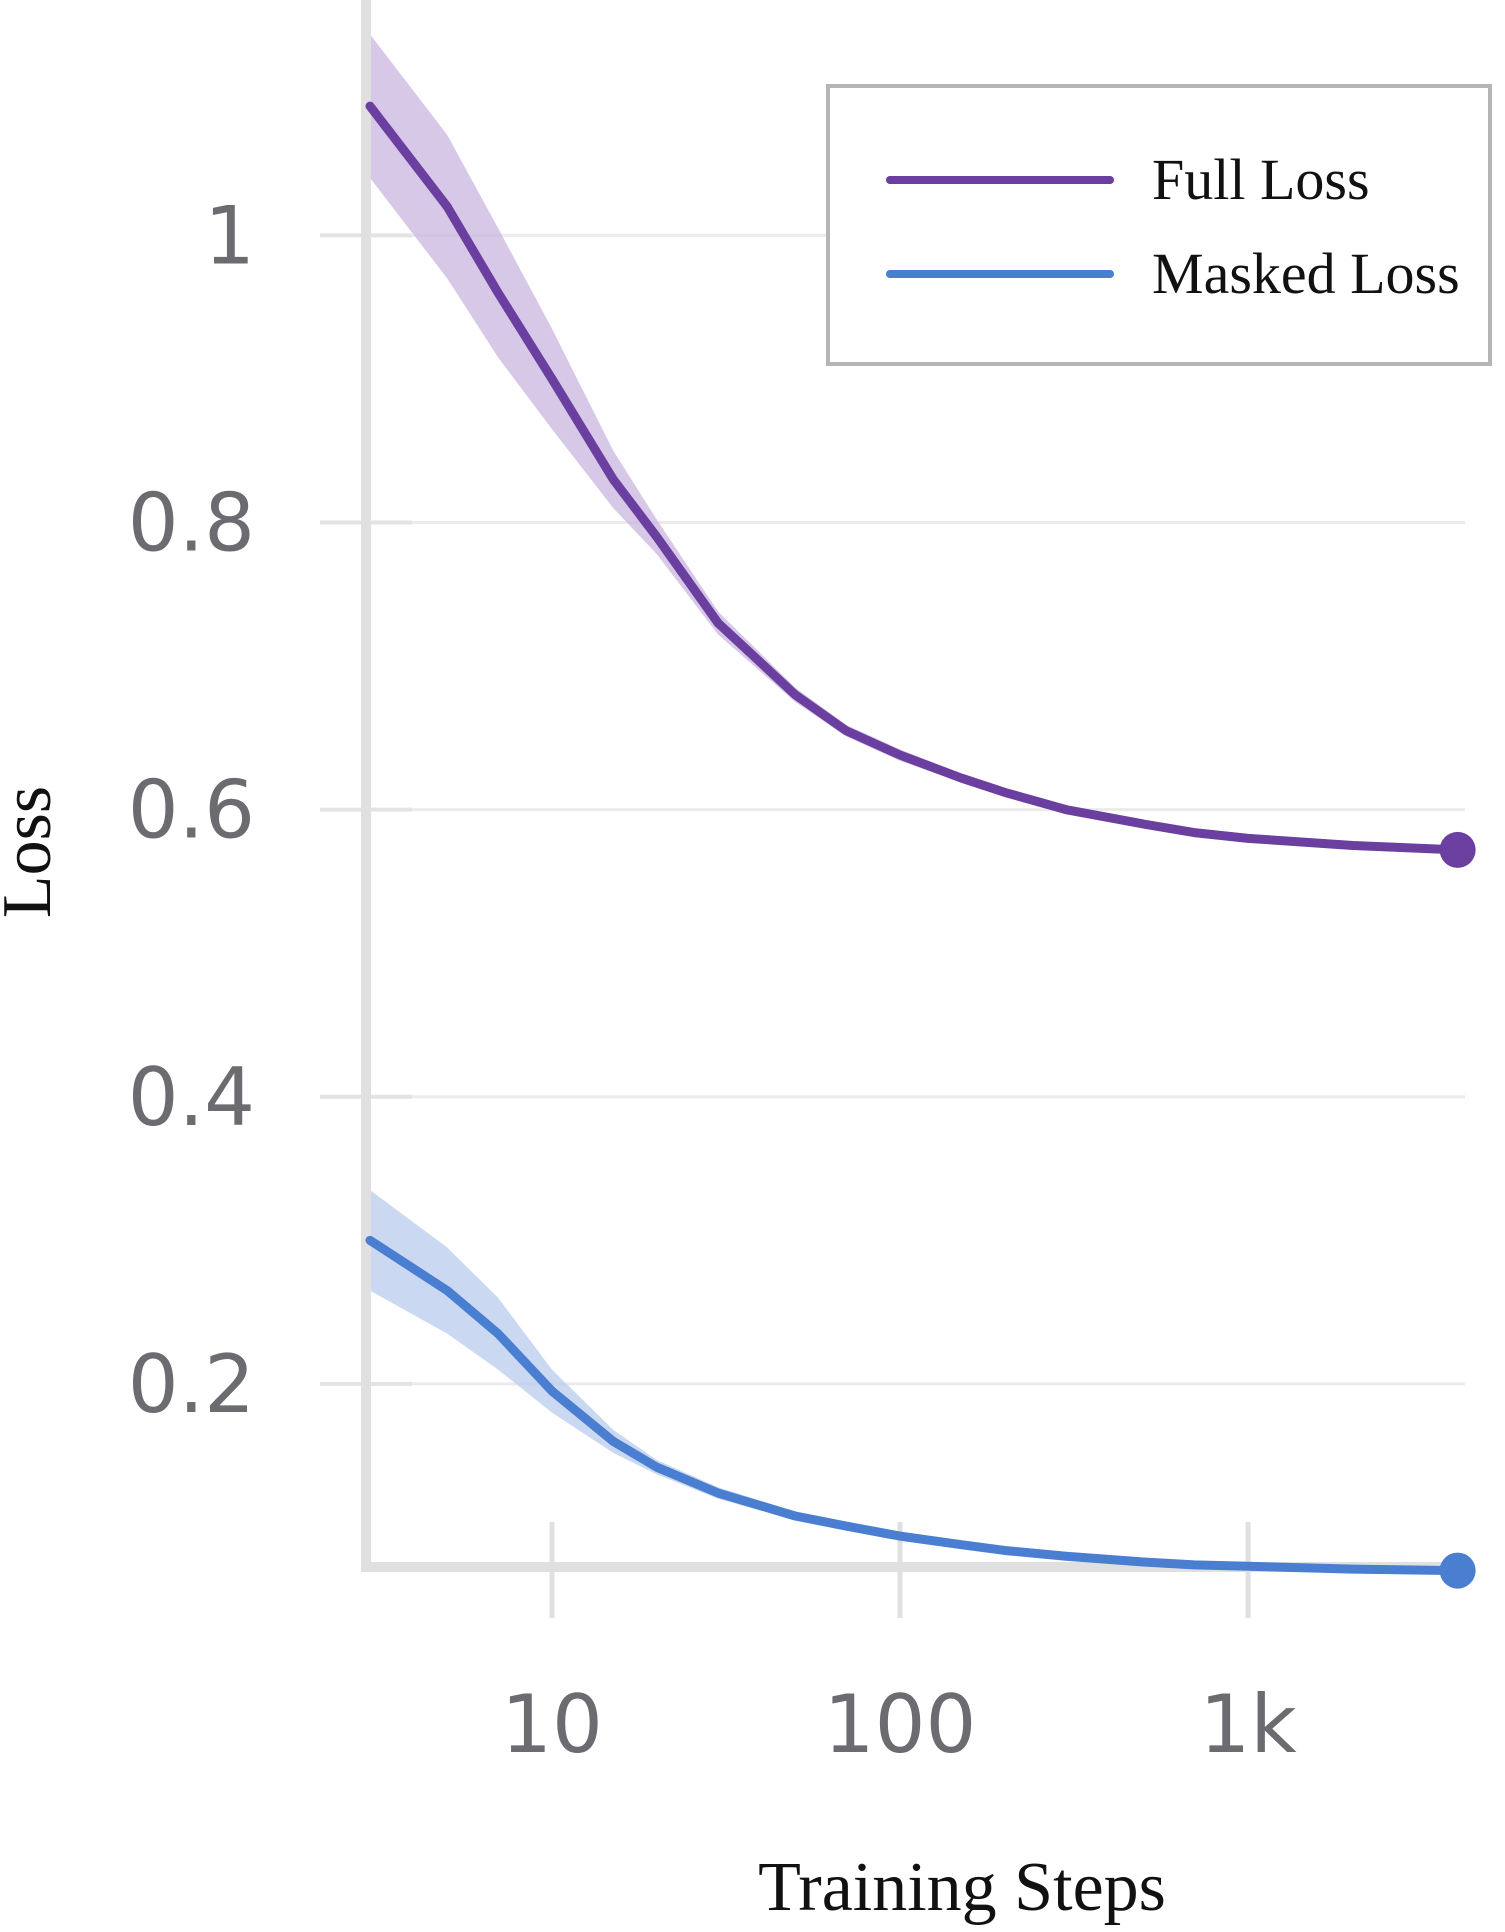 The width and height of the screenshot is (1505, 1932). I want to click on y-tick-label: 0.6, so click(191, 810).